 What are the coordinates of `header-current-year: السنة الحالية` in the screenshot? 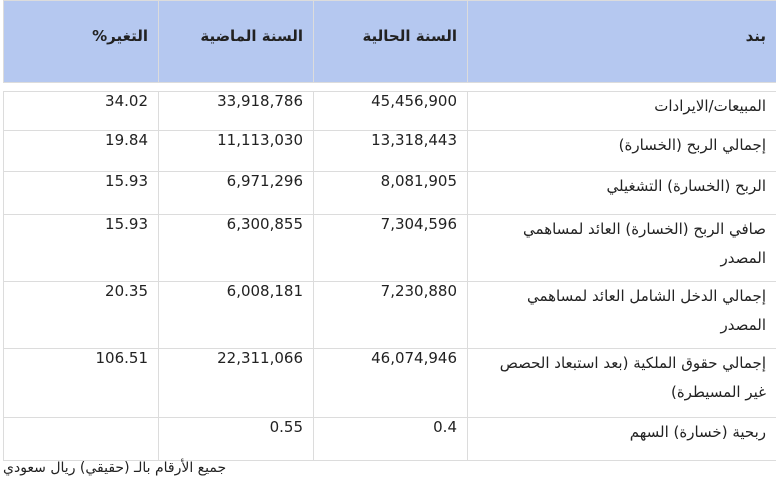 It's located at (390, 41).